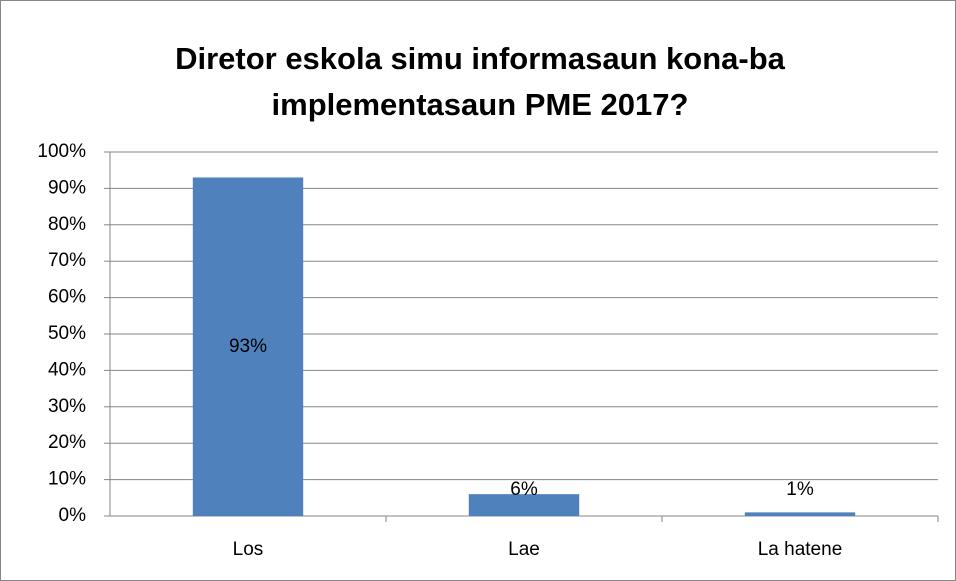  I want to click on x-tick-label: Lae, so click(524, 549).